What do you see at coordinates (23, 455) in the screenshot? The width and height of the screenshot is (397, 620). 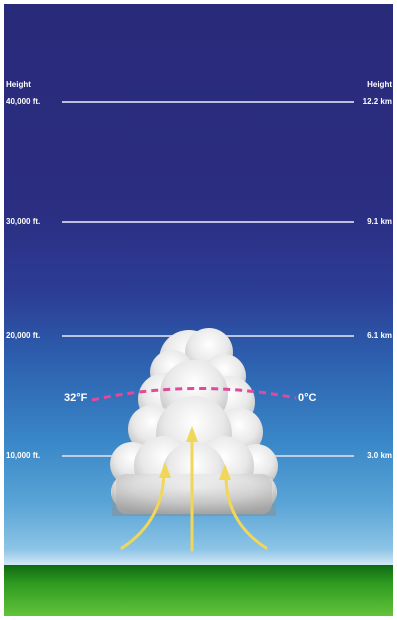 I see `level-10000-ft-label: 10,000 ft.` at bounding box center [23, 455].